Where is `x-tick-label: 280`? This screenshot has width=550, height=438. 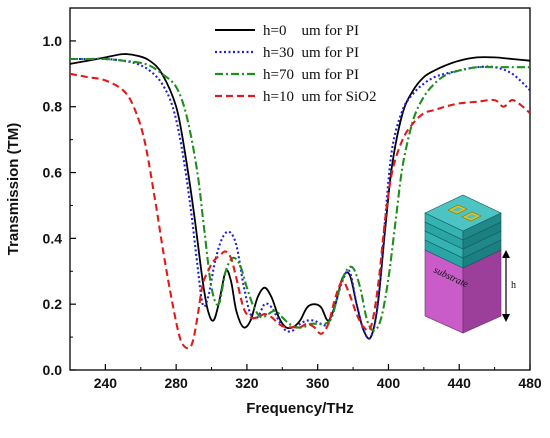
x-tick-label: 280 is located at coordinates (176, 383).